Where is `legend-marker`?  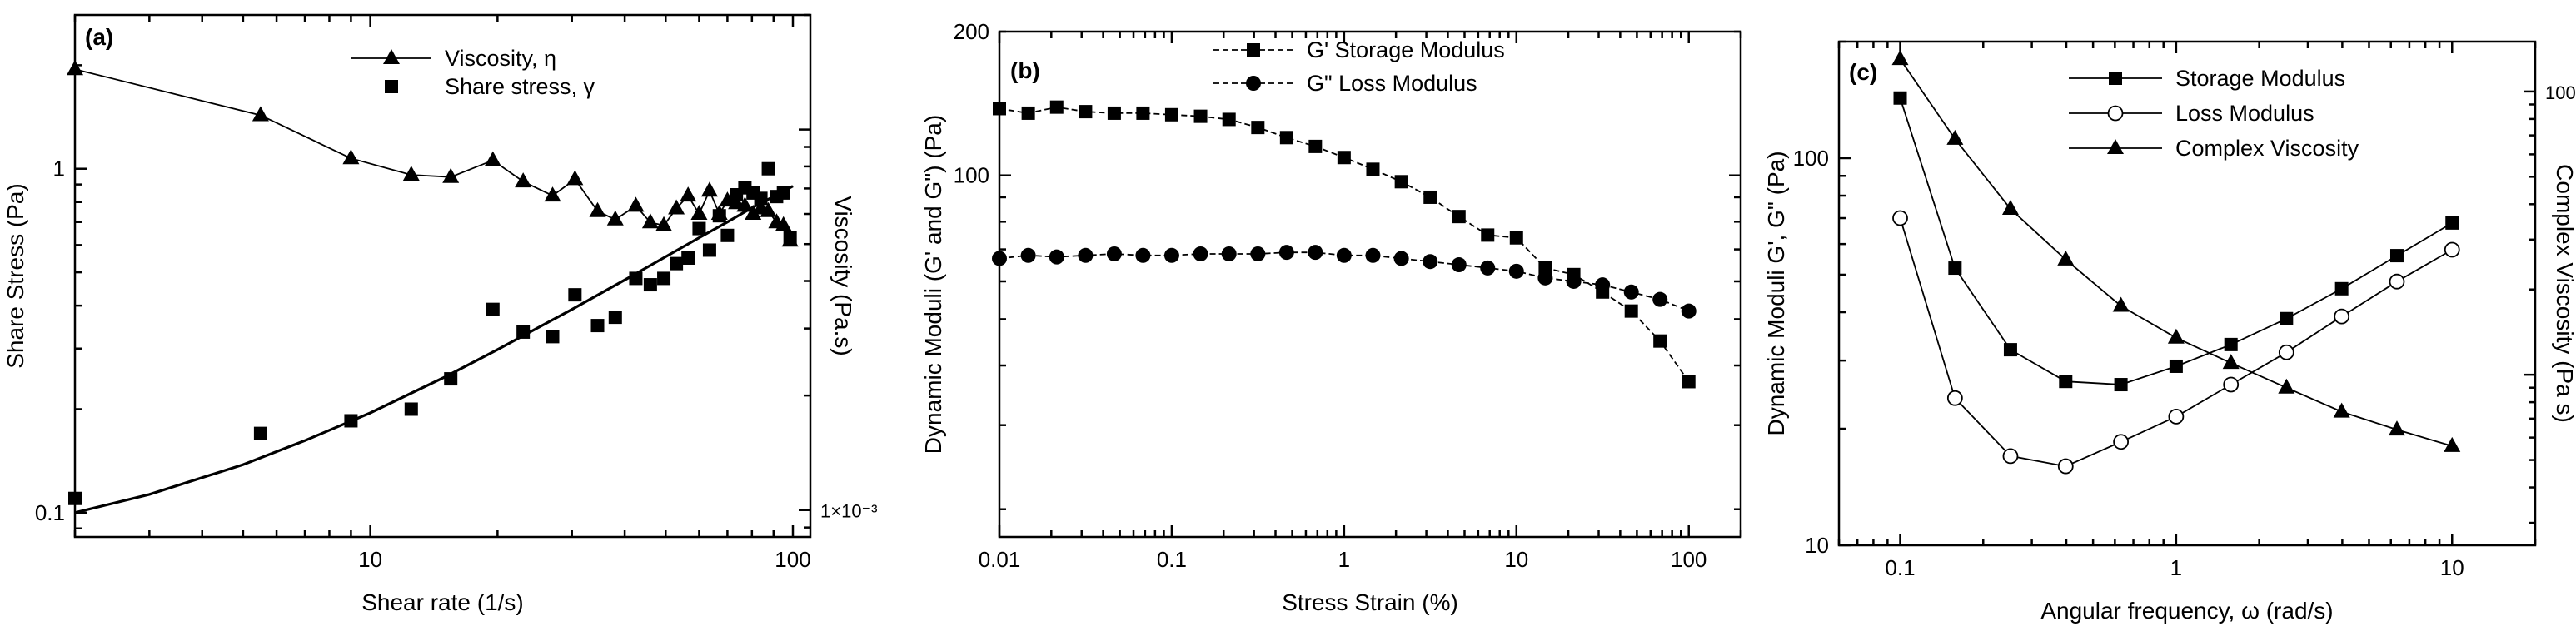 legend-marker is located at coordinates (1253, 50).